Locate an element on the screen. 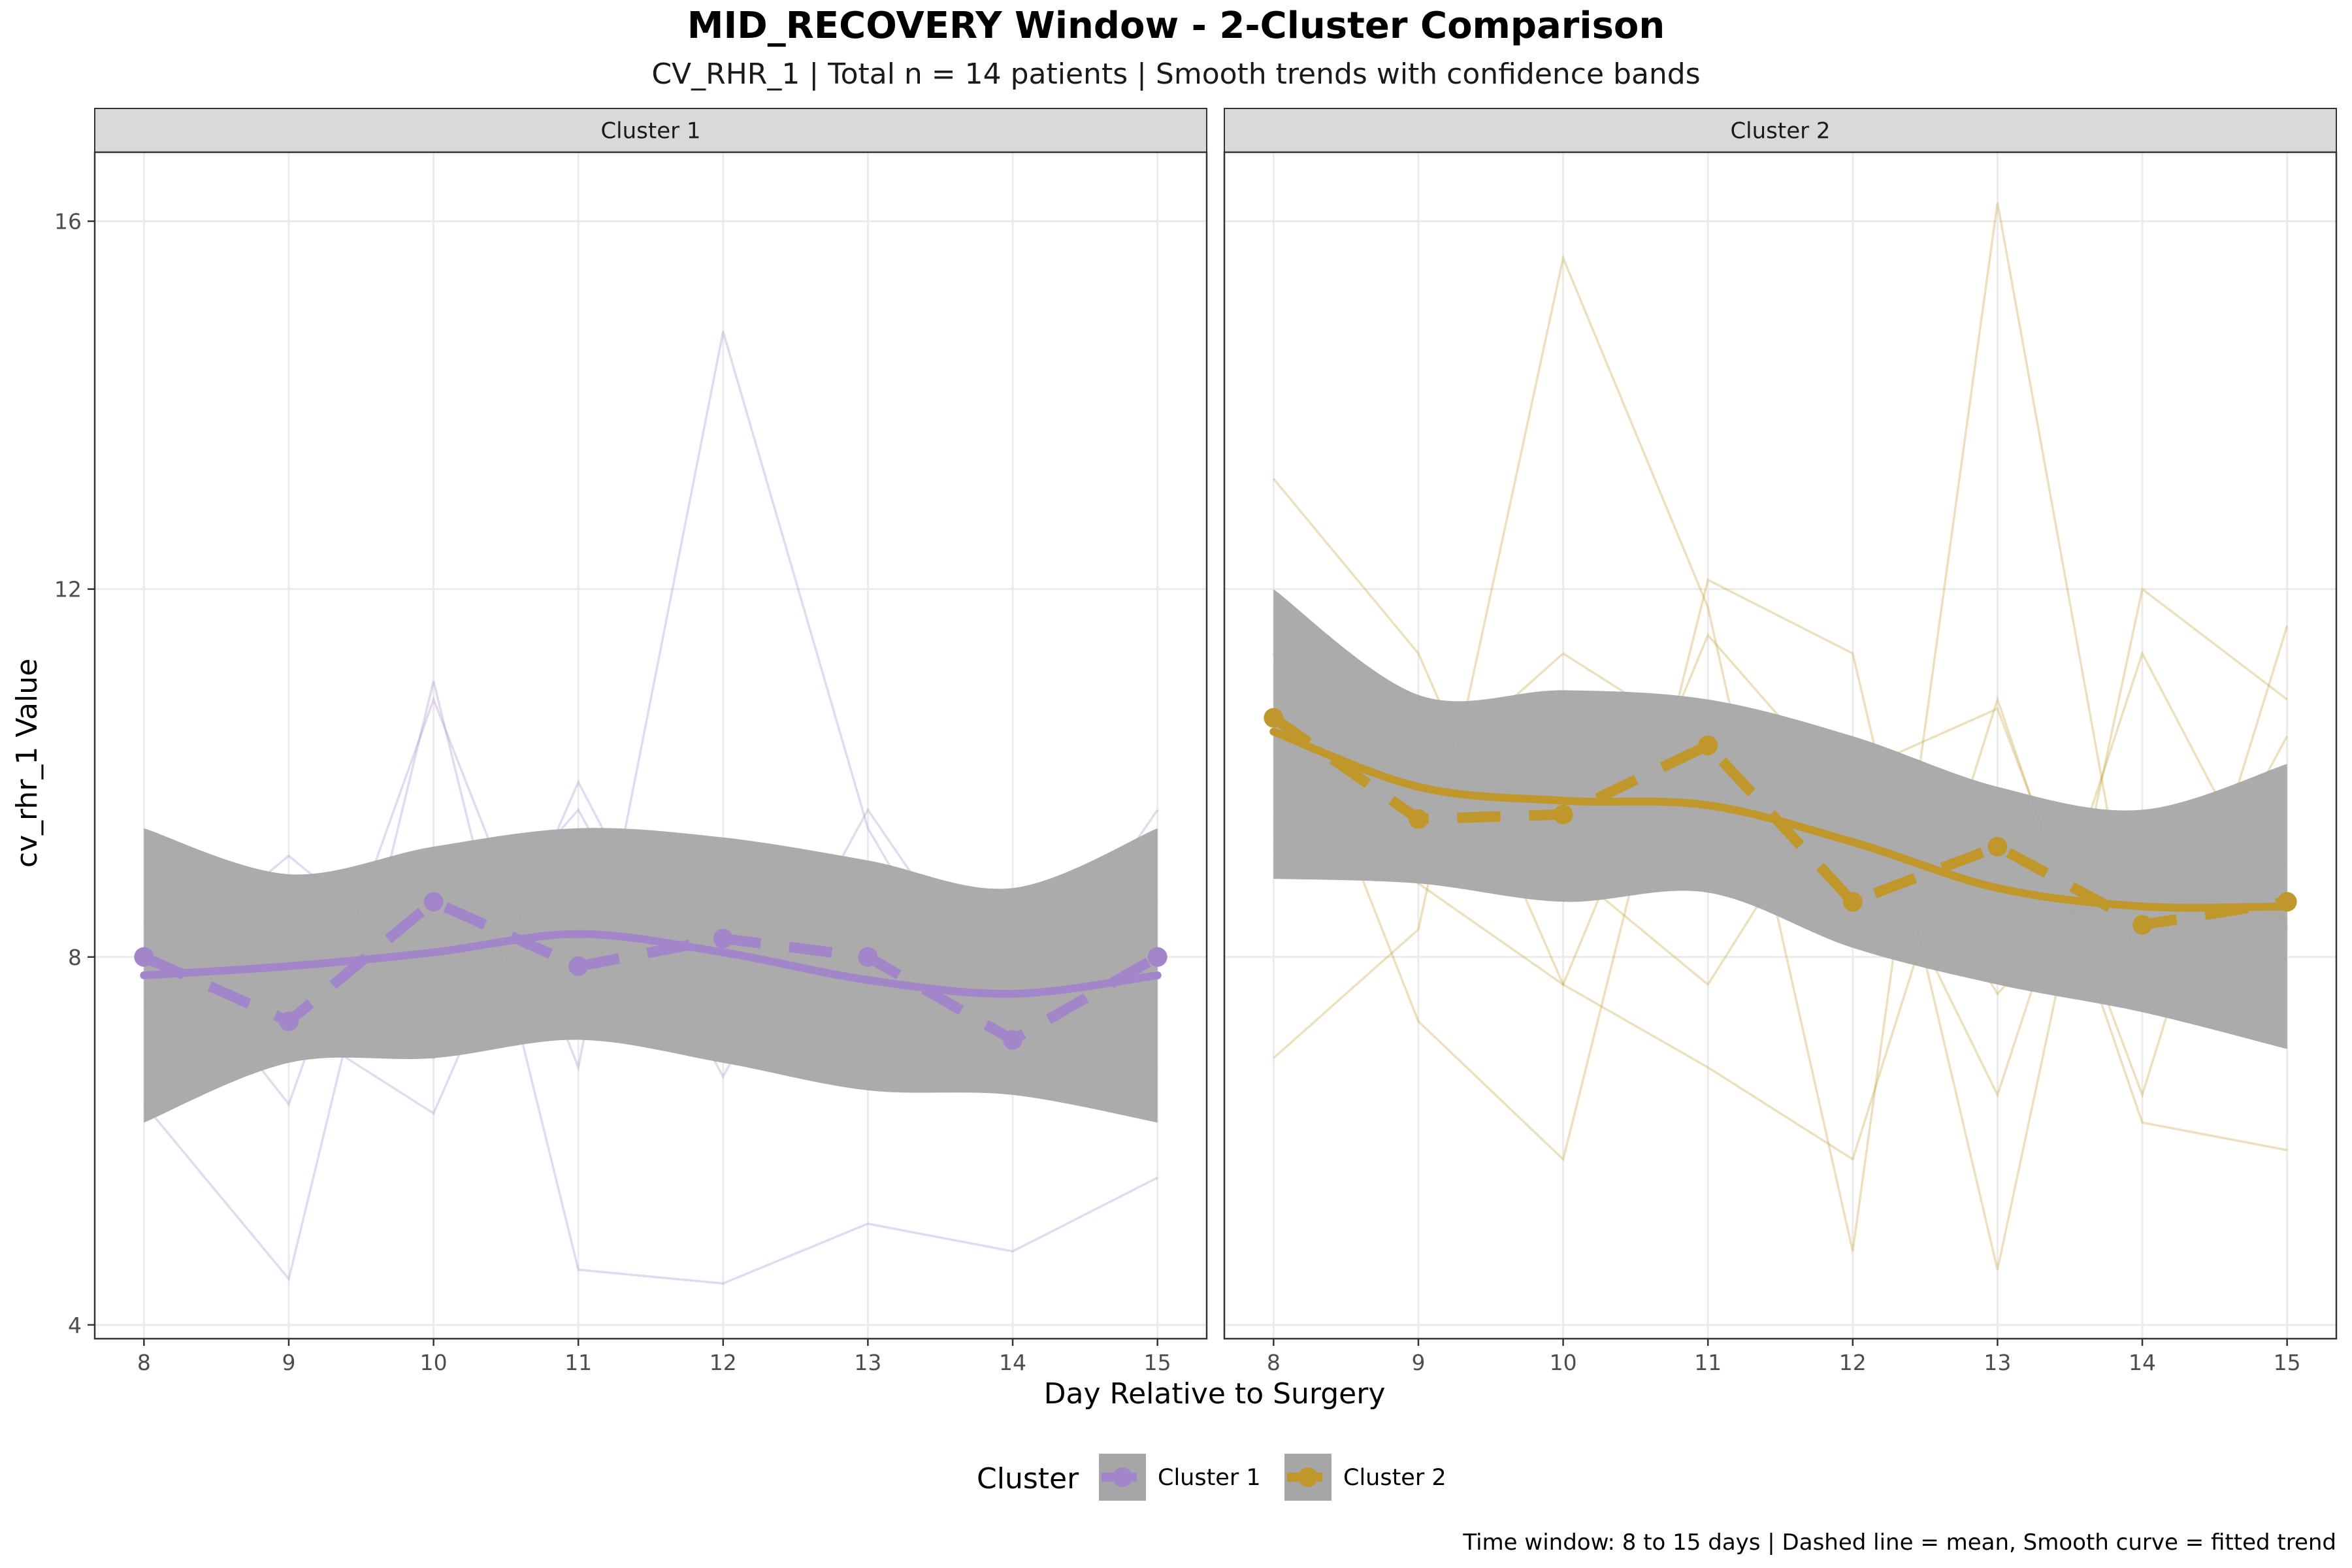 This screenshot has width=2352, height=1568. legend-label: Cluster 1 is located at coordinates (1209, 1478).